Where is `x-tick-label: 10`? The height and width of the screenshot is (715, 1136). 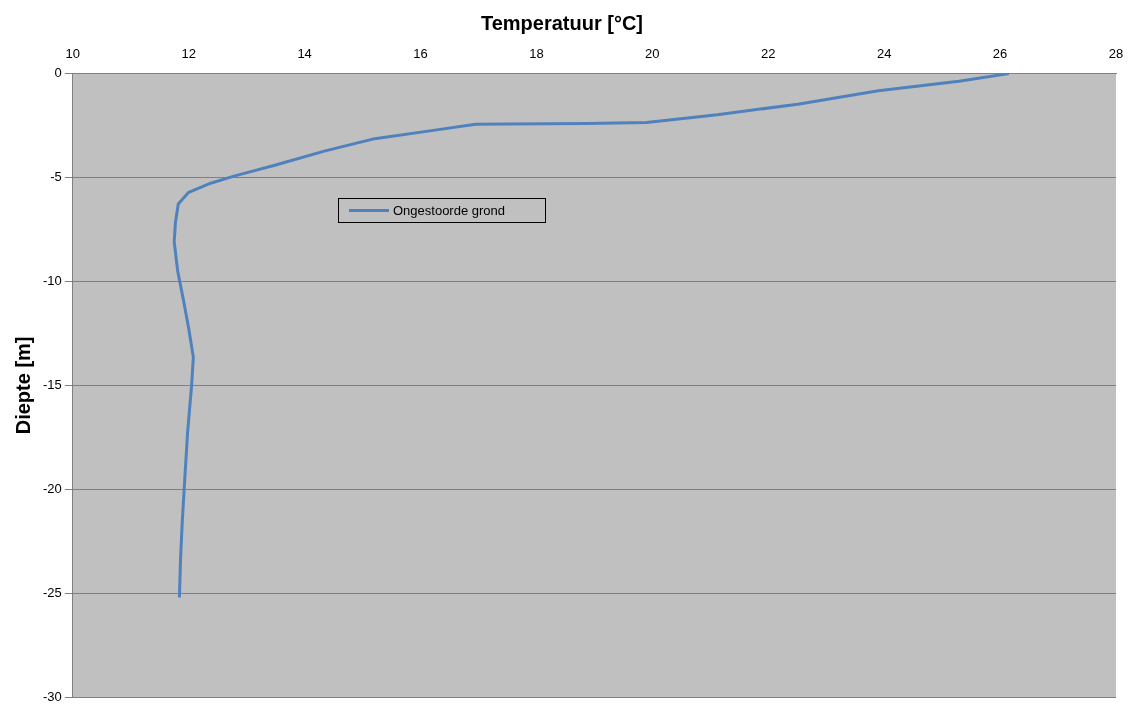 x-tick-label: 10 is located at coordinates (73, 54).